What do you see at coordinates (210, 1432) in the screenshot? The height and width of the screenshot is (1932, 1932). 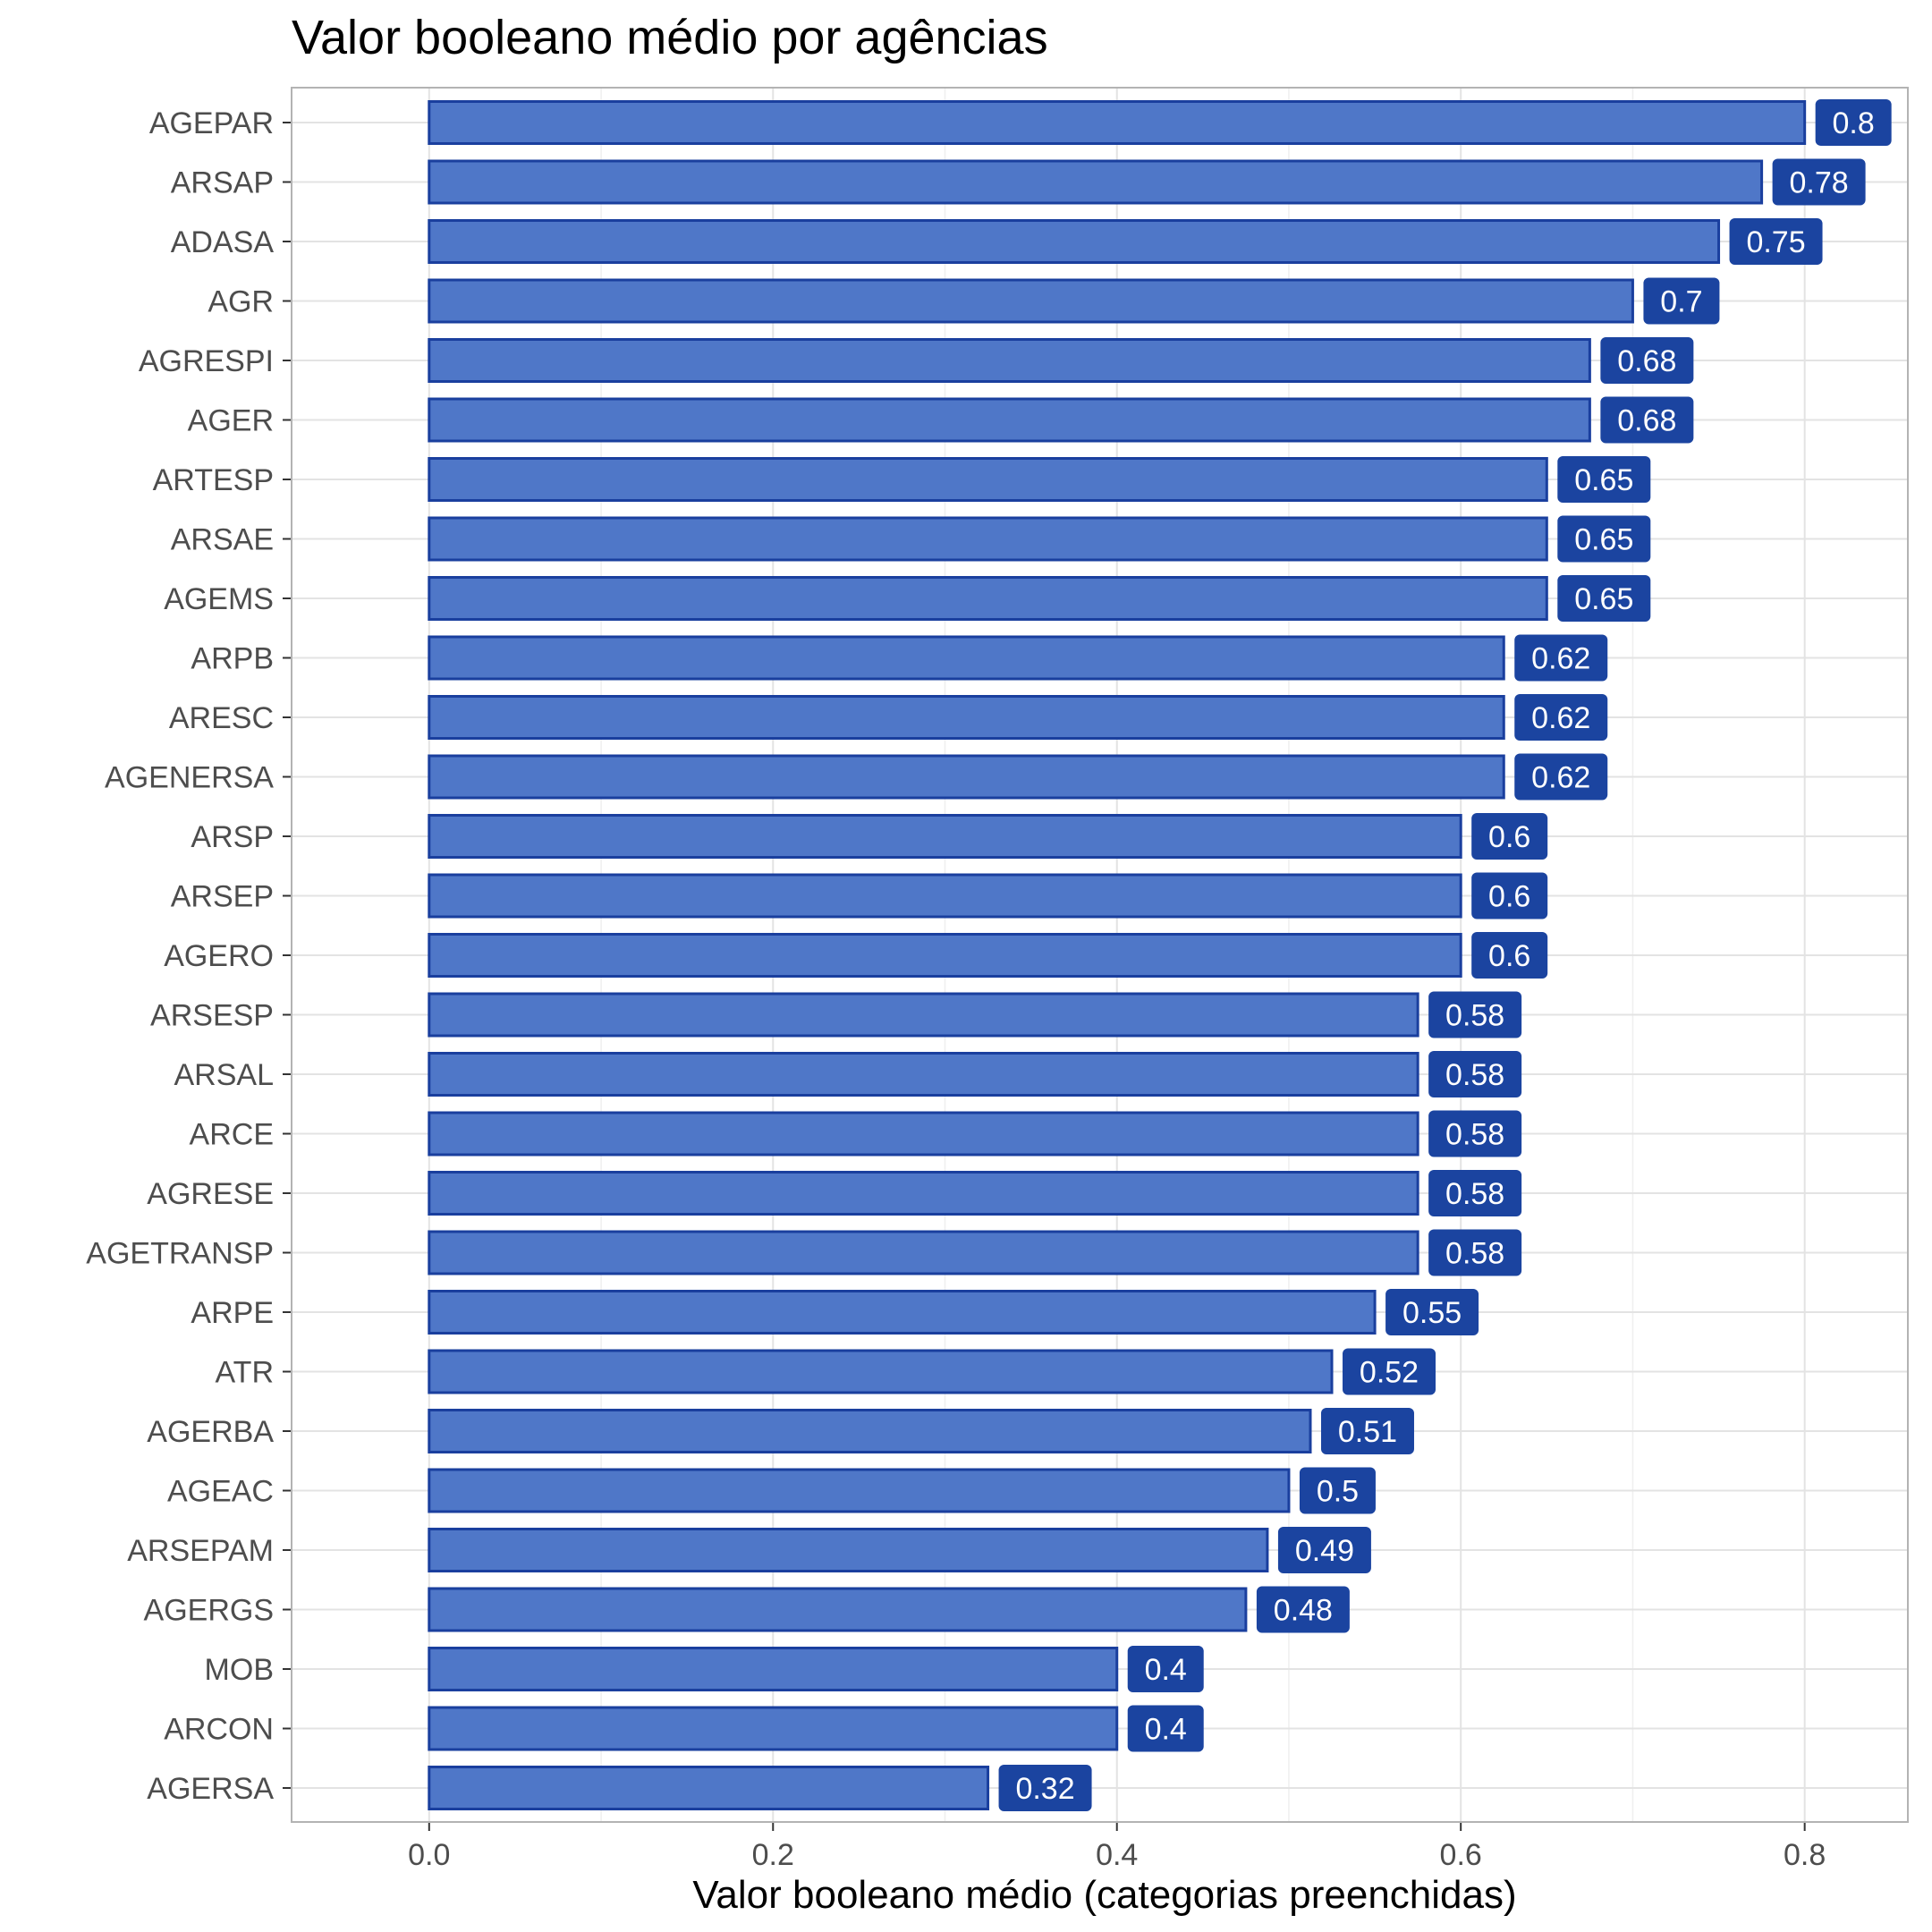 I see `y-tick-label: AGERBA` at bounding box center [210, 1432].